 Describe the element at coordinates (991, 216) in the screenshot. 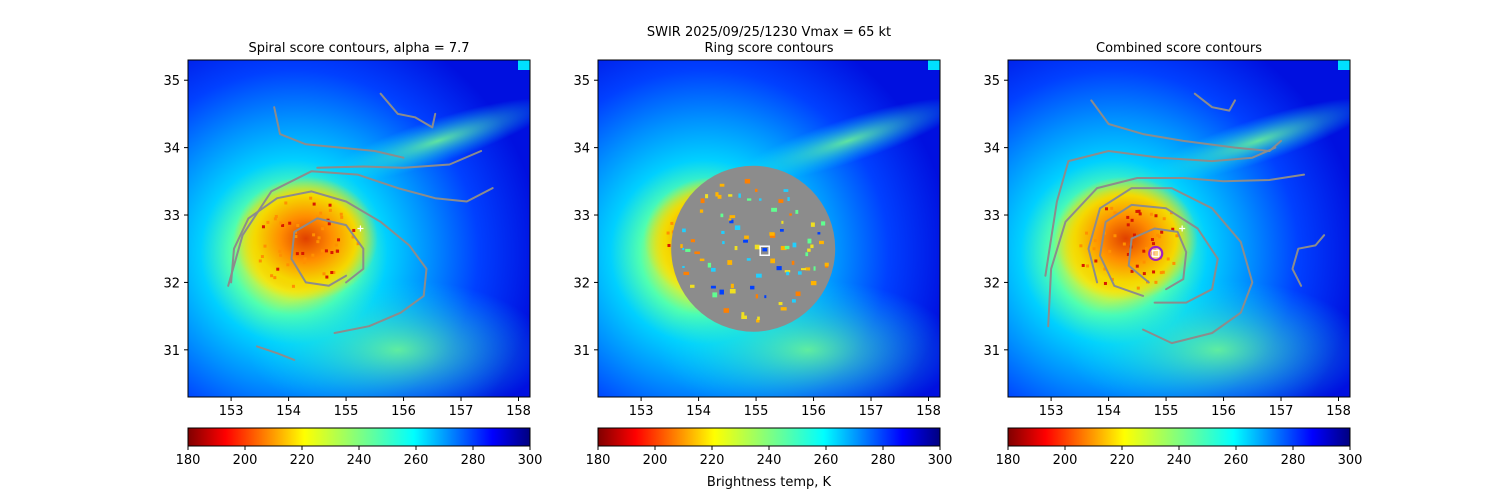

I see `y-tick-label: 33` at that location.